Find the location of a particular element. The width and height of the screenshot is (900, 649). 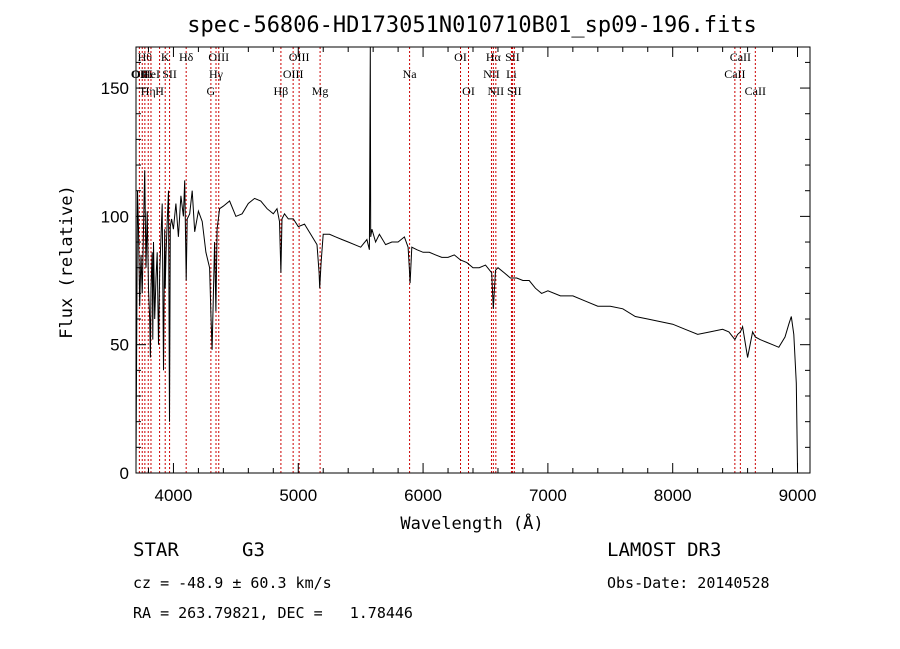

x-axis-label: Wavelength (Å) is located at coordinates (471, 523).